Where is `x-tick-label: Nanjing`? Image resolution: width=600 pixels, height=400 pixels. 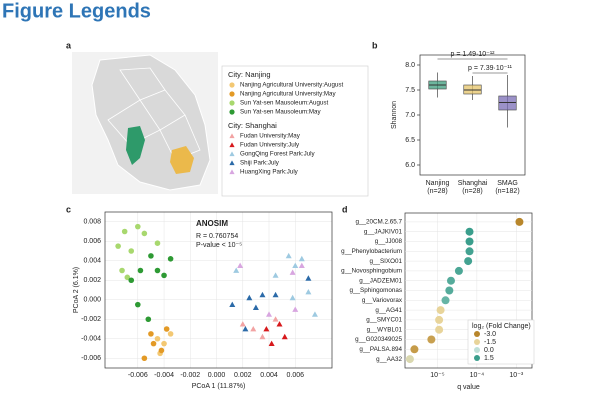 x-tick-label: Nanjing is located at coordinates (438, 183).